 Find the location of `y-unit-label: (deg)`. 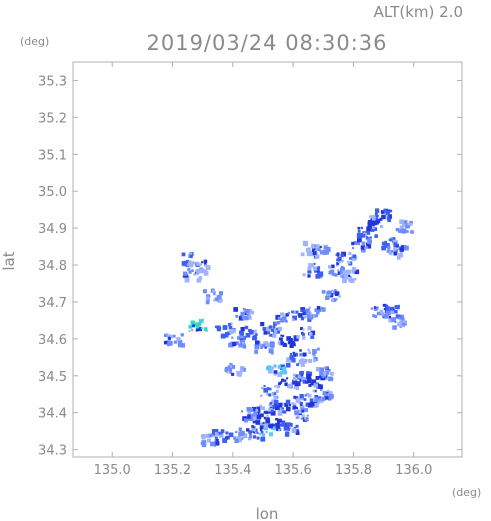

y-unit-label: (deg) is located at coordinates (34, 41).